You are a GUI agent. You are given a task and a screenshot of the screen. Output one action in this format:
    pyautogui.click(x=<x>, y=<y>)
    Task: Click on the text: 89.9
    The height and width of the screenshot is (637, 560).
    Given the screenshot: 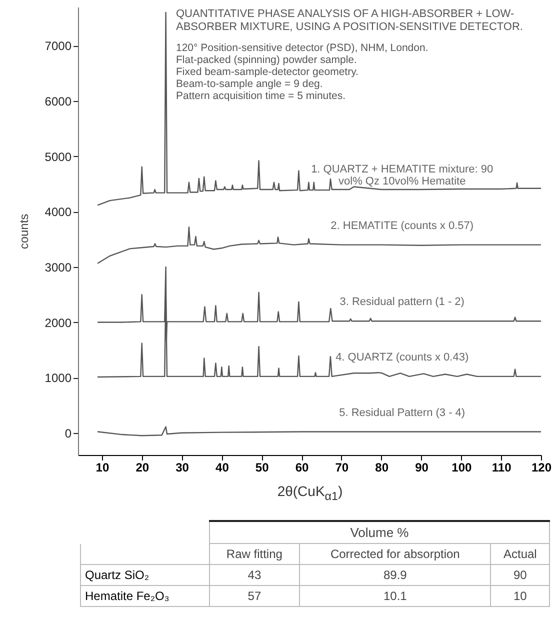 What is the action you would take?
    pyautogui.click(x=395, y=575)
    